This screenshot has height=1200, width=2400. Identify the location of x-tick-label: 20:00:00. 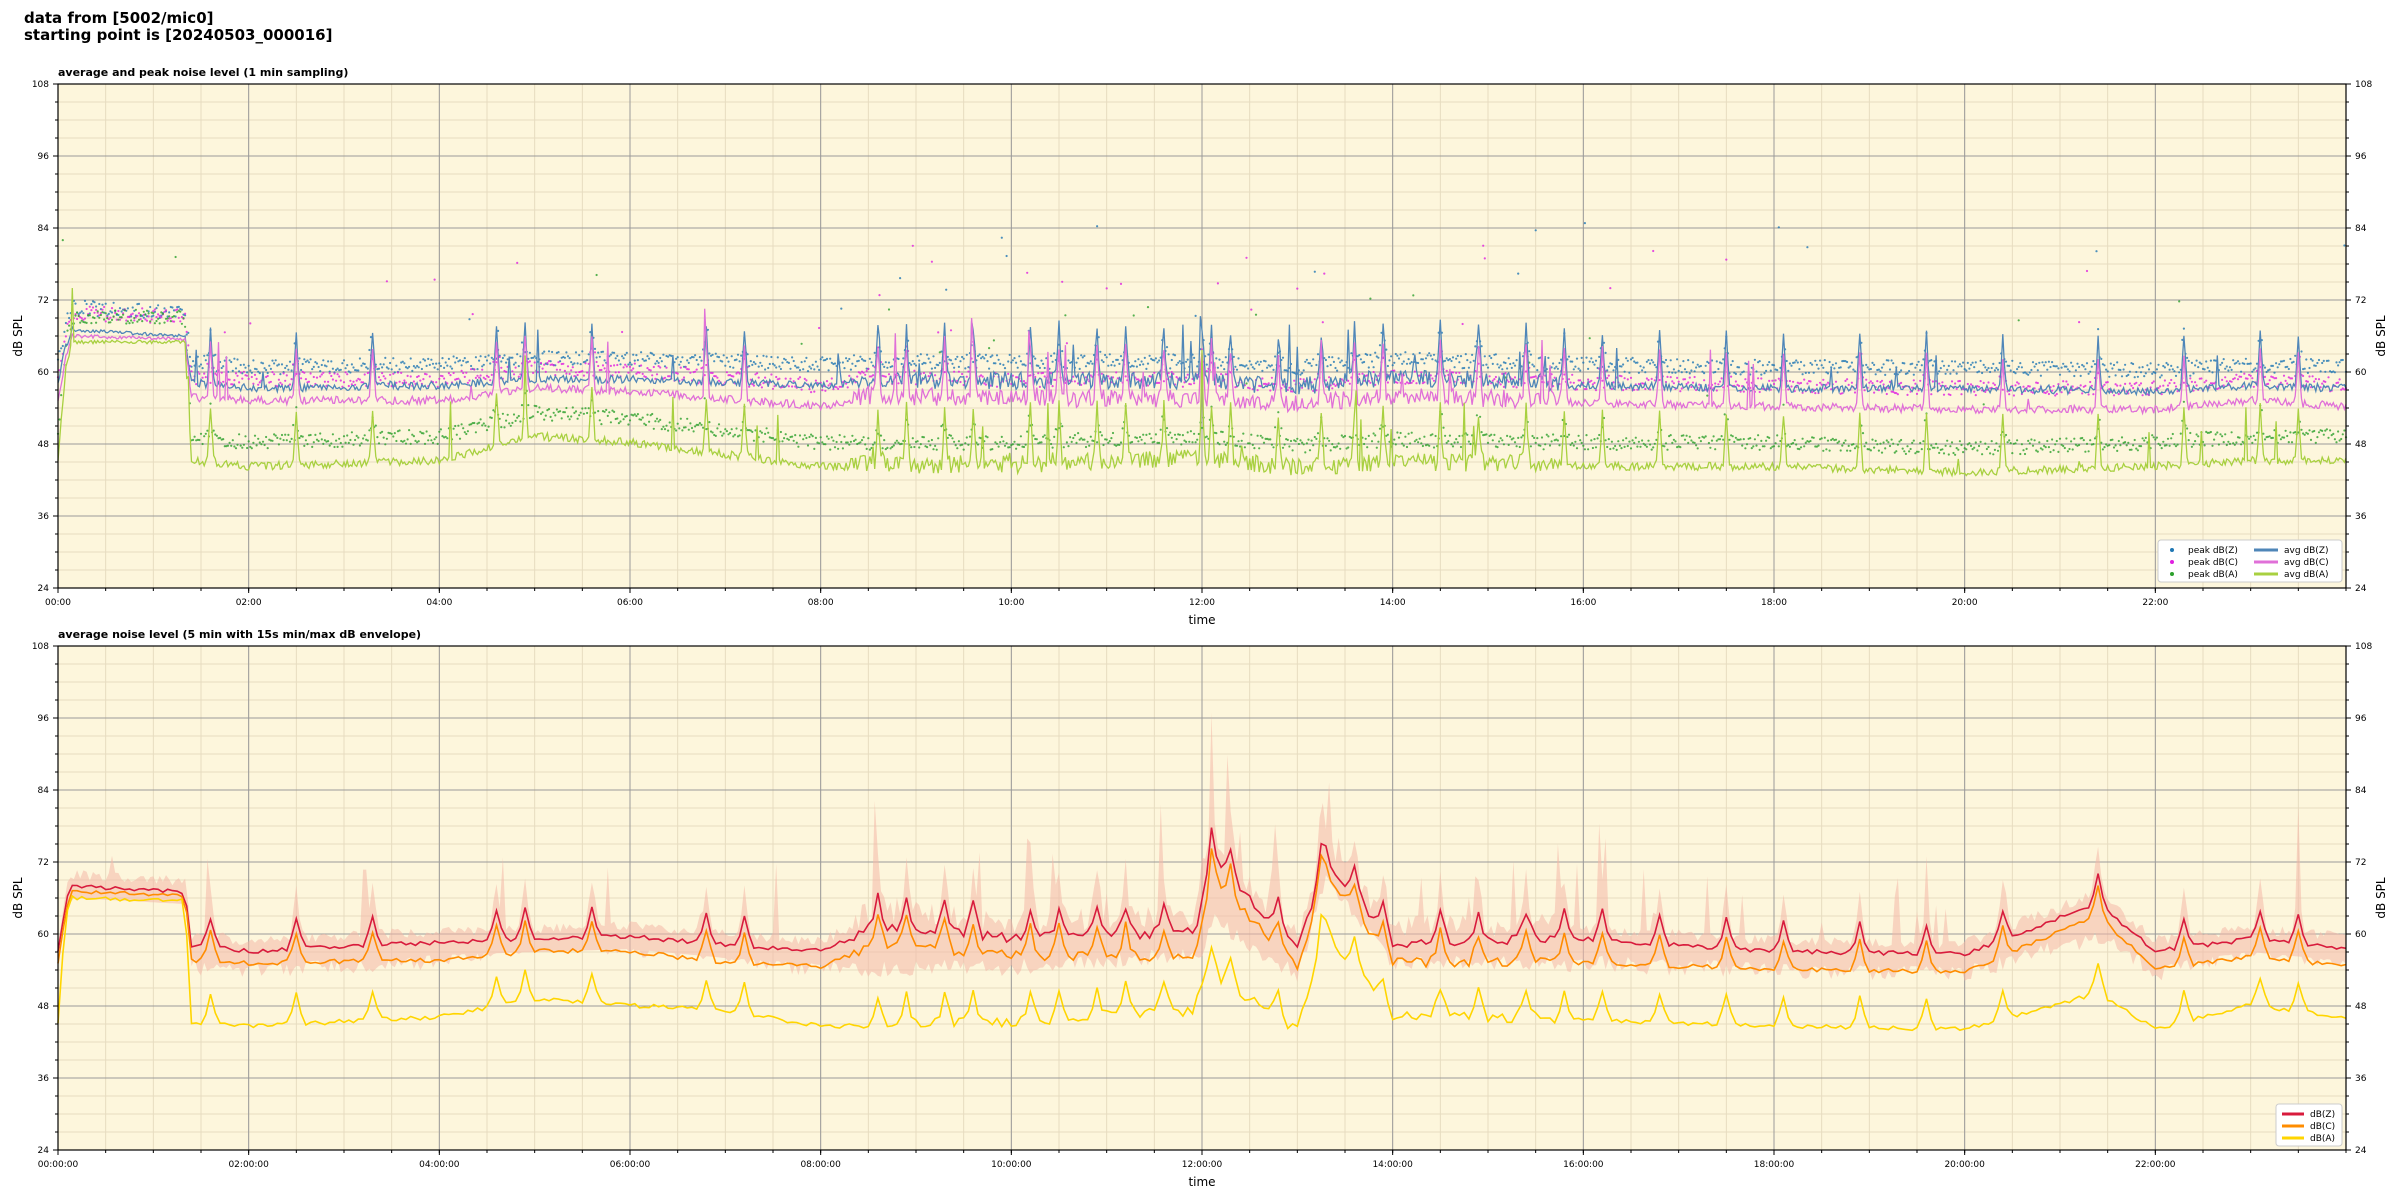
(1964, 1165).